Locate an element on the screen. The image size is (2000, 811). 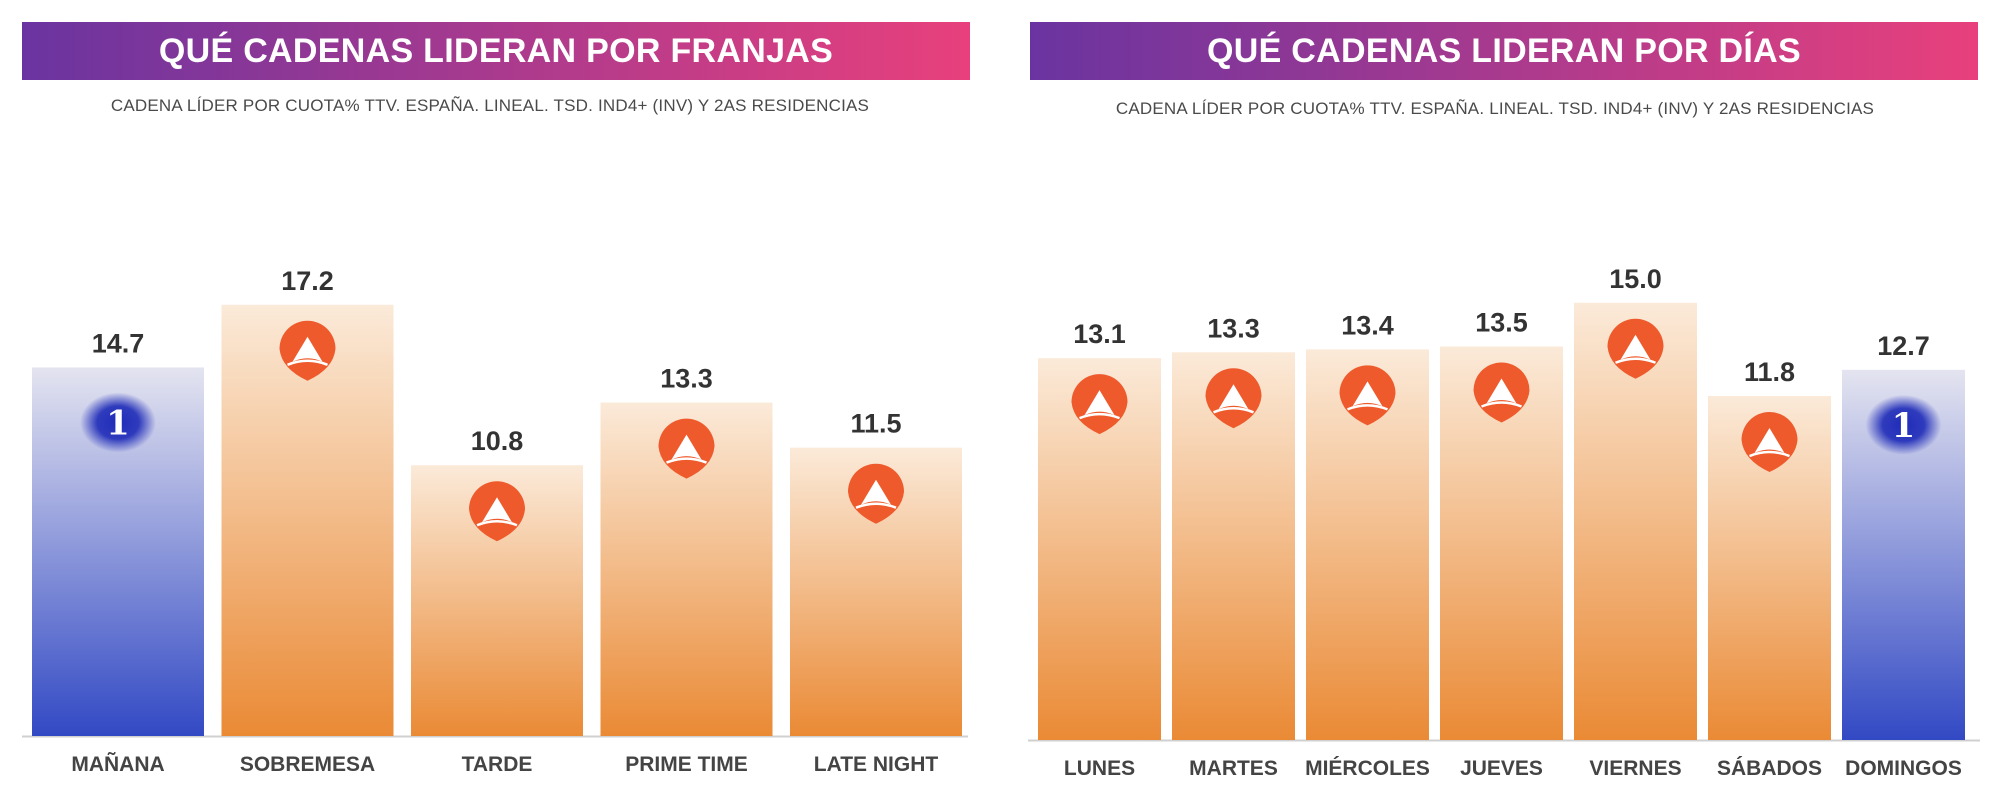
bar-value-label: 12.7 is located at coordinates (1903, 346).